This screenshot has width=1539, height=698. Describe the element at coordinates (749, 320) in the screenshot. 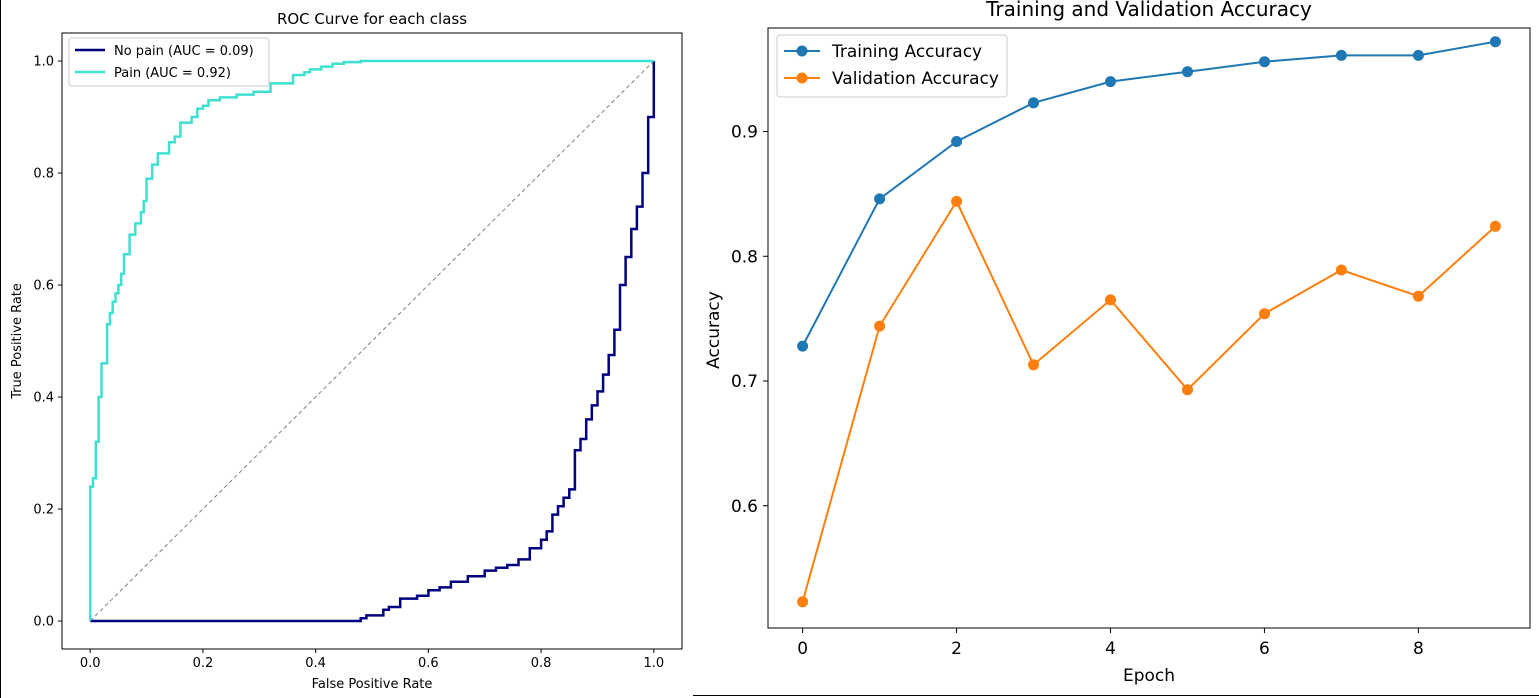

I see `accuracy-y-axis: 0.6 0.7 0.8 0.9` at that location.